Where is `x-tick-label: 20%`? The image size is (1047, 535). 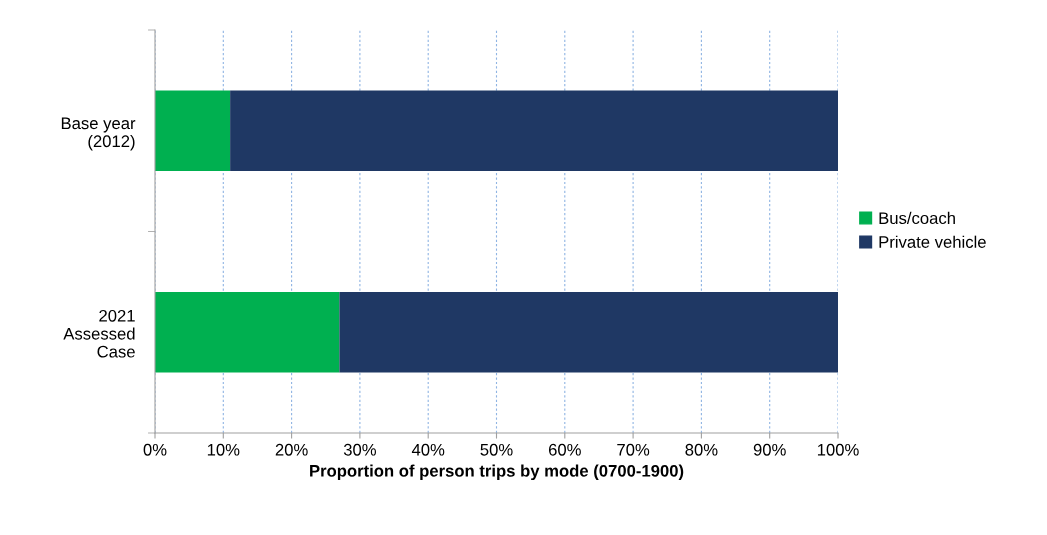
x-tick-label: 20% is located at coordinates (291, 449).